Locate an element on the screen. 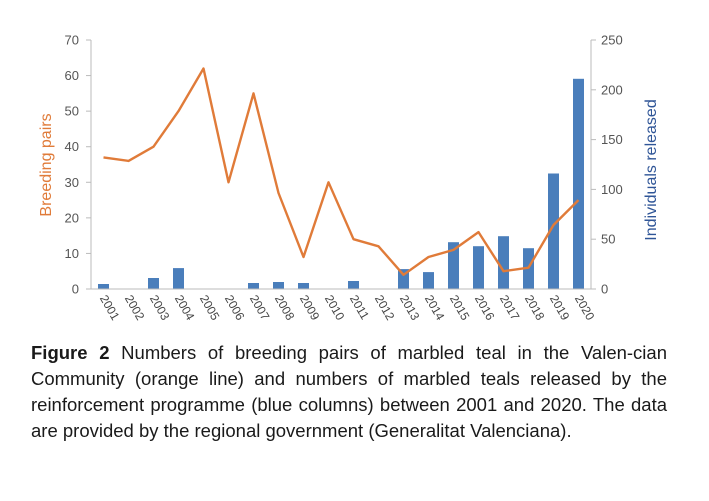  bar-2001 is located at coordinates (103, 286).